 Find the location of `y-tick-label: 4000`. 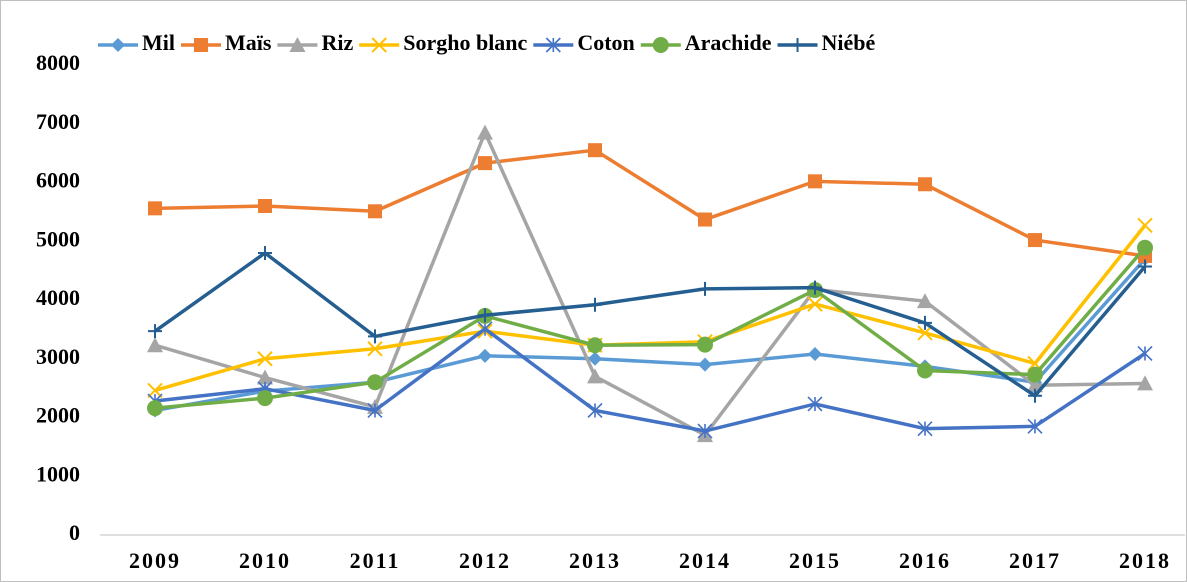

y-tick-label: 4000 is located at coordinates (58, 297).